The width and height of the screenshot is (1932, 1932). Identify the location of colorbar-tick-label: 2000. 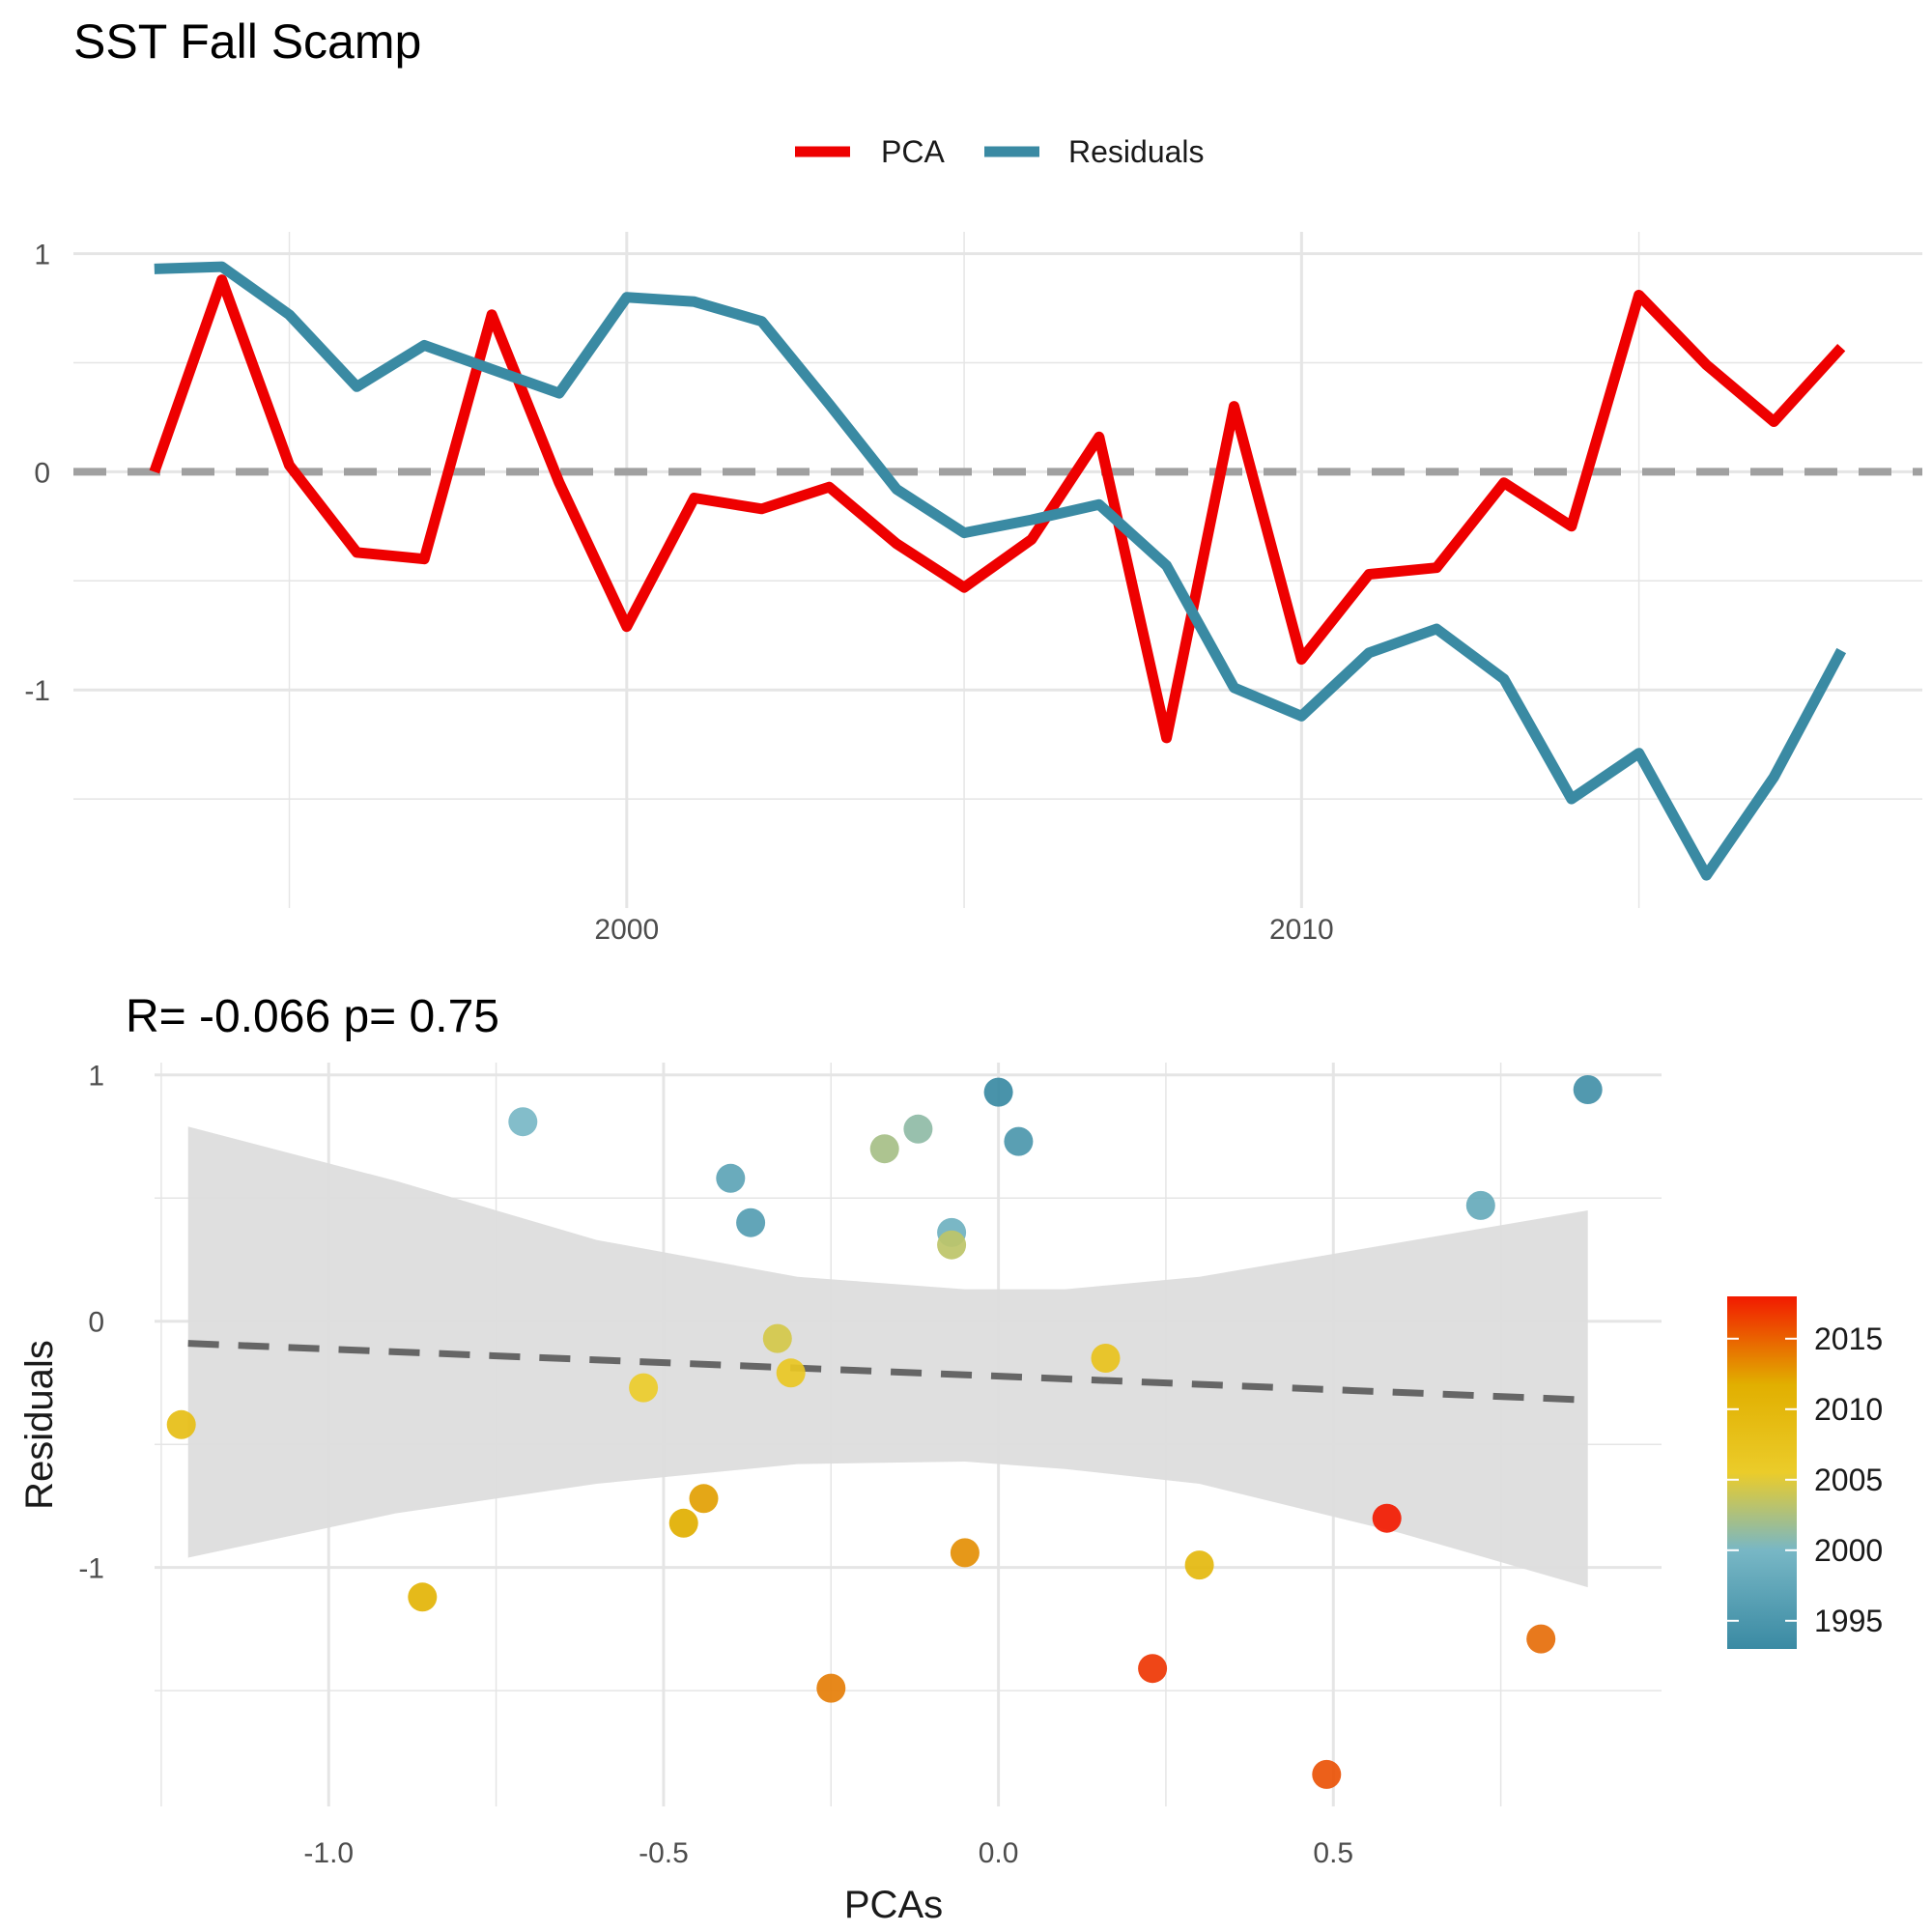
(1848, 1550).